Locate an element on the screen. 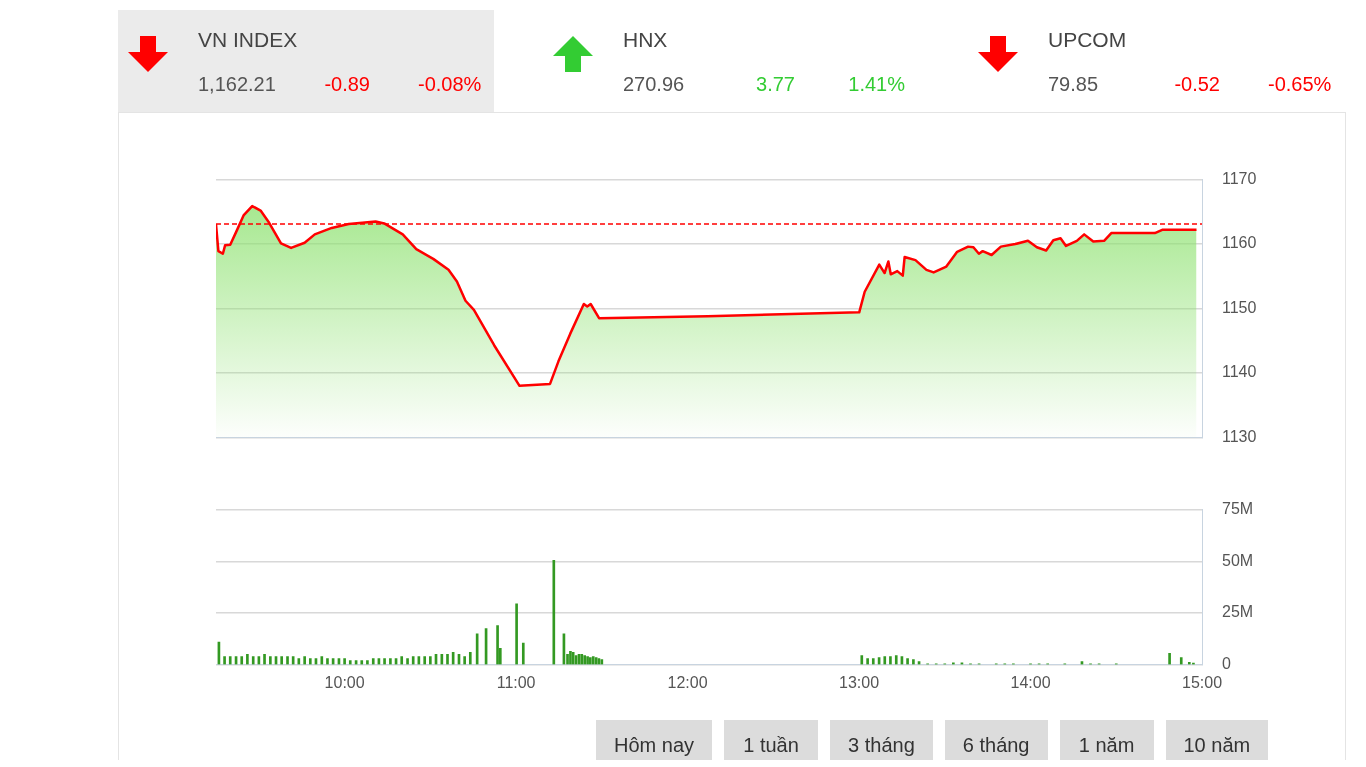 Image resolution: width=1366 pixels, height=767 pixels. text: VN INDEX is located at coordinates (248, 40).